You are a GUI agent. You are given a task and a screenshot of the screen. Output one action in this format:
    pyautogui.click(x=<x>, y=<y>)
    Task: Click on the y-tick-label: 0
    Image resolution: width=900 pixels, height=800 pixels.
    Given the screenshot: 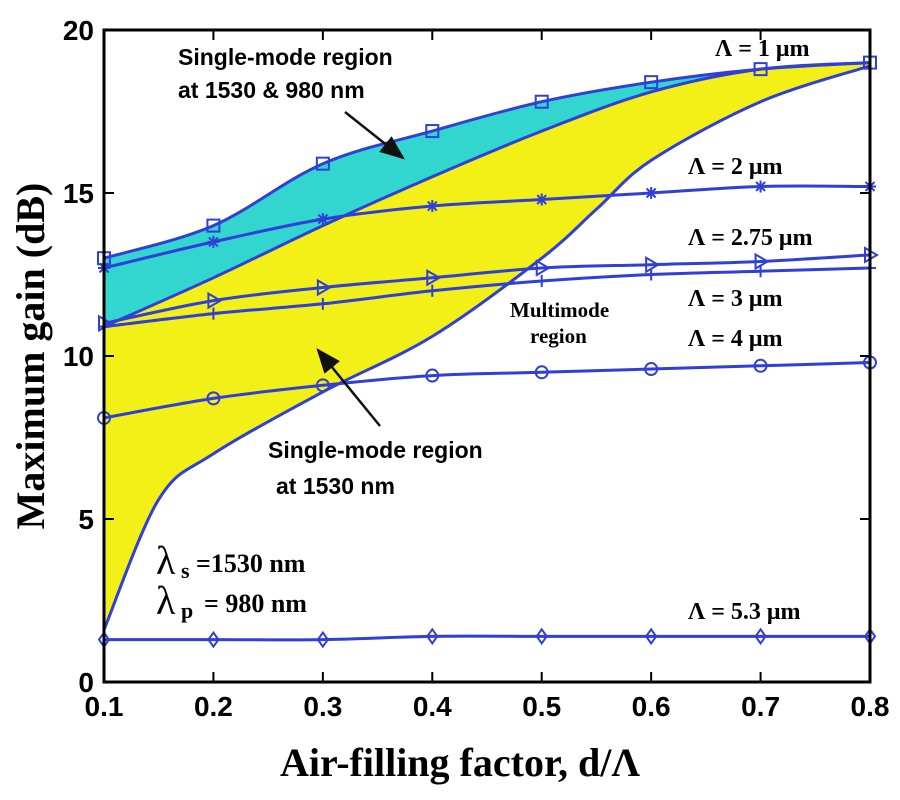 What is the action you would take?
    pyautogui.click(x=86, y=682)
    